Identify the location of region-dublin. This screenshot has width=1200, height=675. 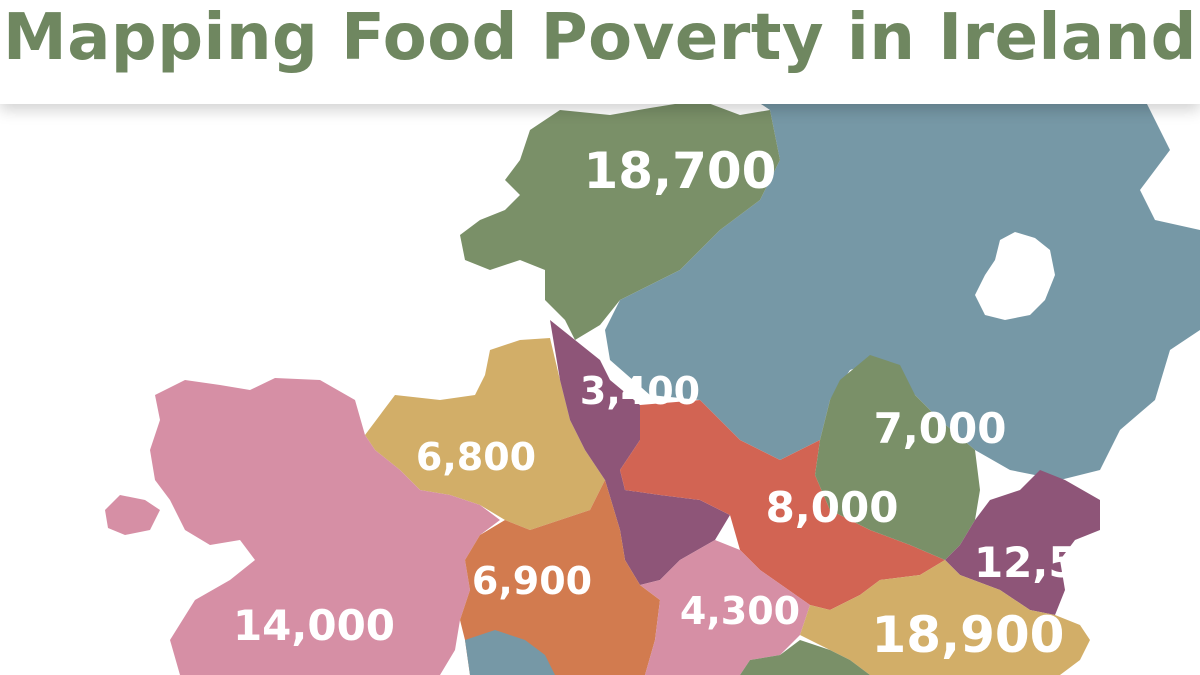
(945, 617).